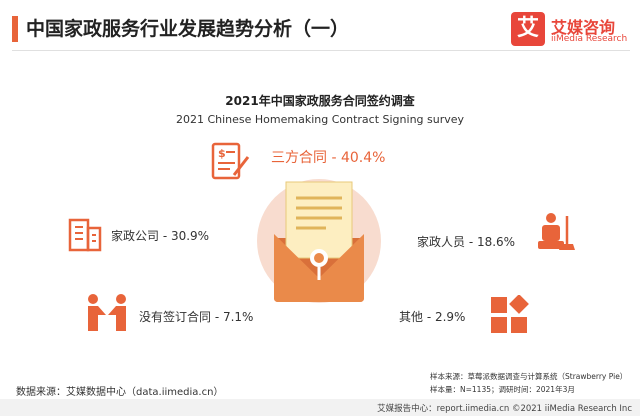 This screenshot has width=640, height=416. I want to click on logo-mark: 艾, so click(528, 29).